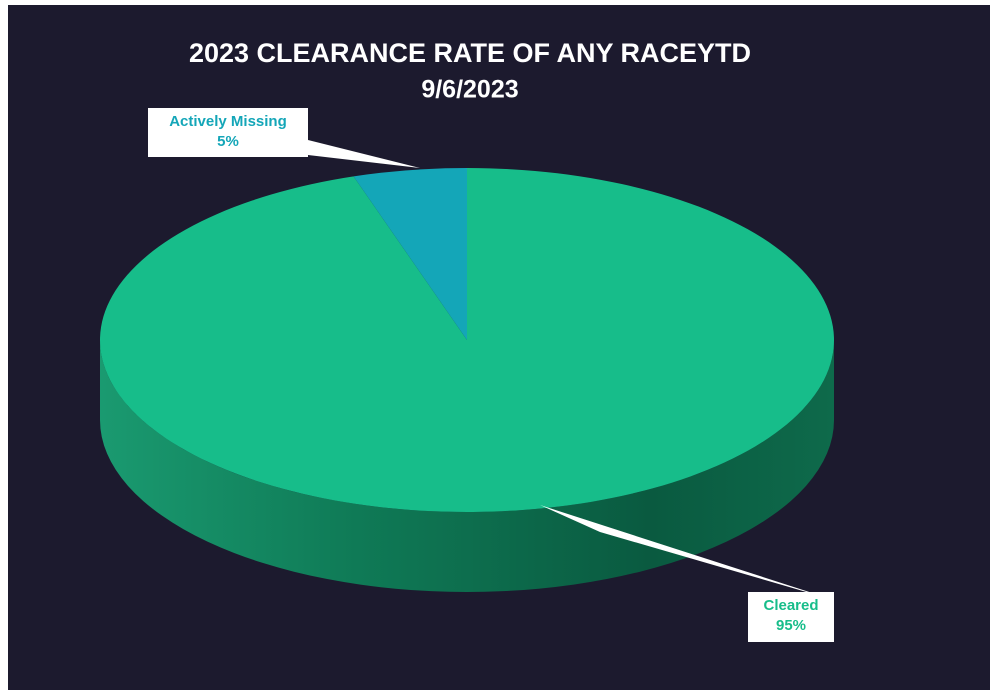  I want to click on data-label-name: Cleared, so click(790, 605).